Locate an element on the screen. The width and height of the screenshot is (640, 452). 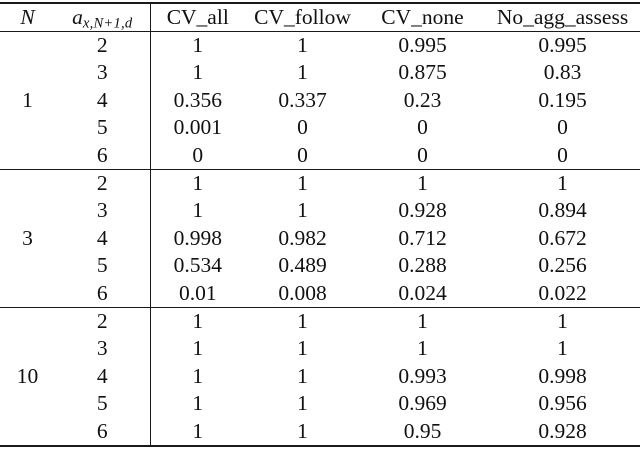
table-row: 4 0.998 0.982 0.712 0.672 is located at coordinates (320, 238).